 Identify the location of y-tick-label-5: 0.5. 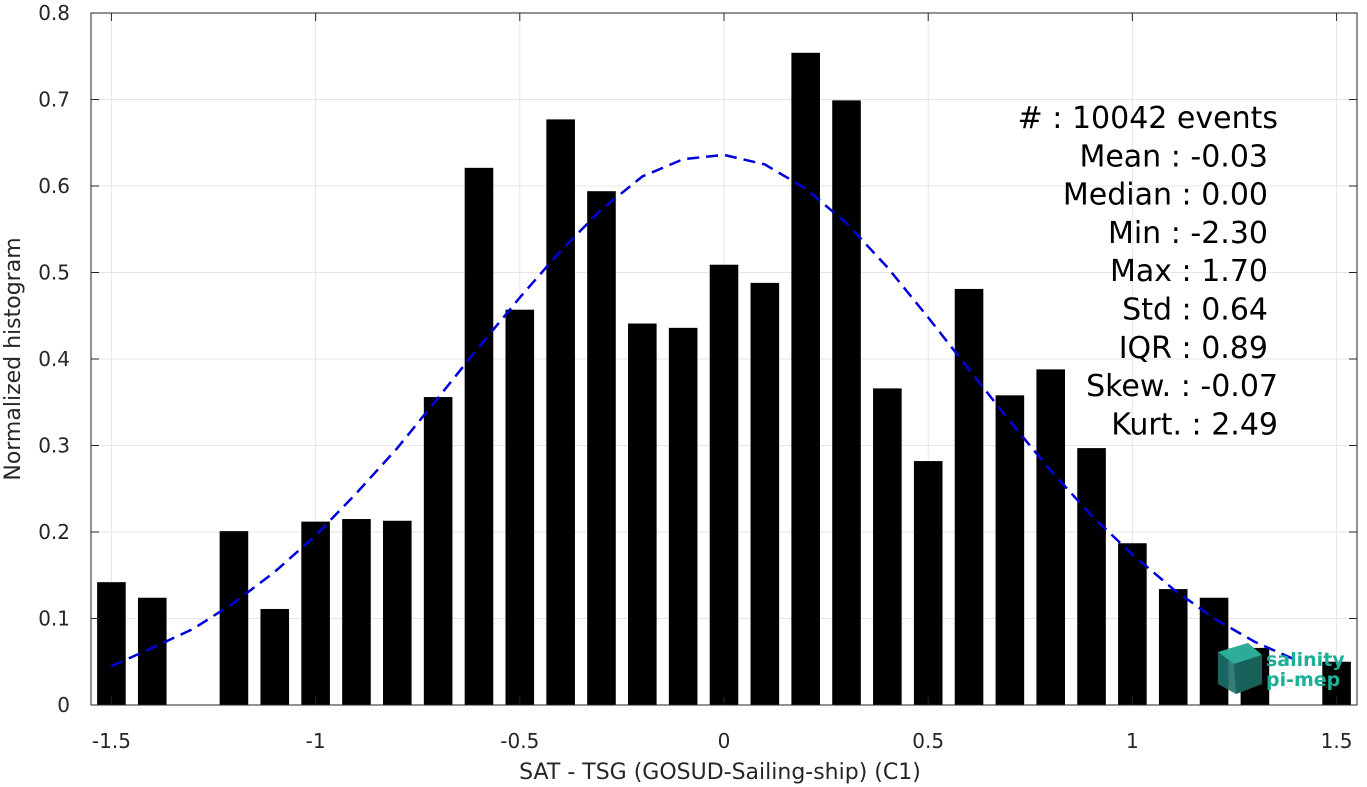
(54, 273).